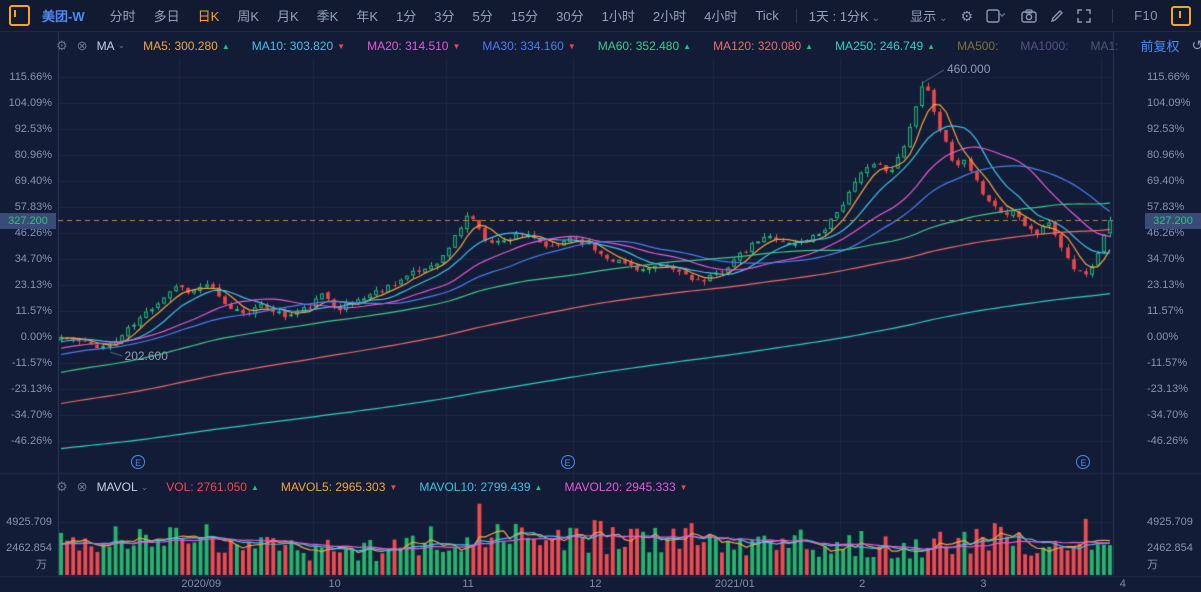  What do you see at coordinates (1160, 46) in the screenshot?
I see `forward-adjust-button: 前复权` at bounding box center [1160, 46].